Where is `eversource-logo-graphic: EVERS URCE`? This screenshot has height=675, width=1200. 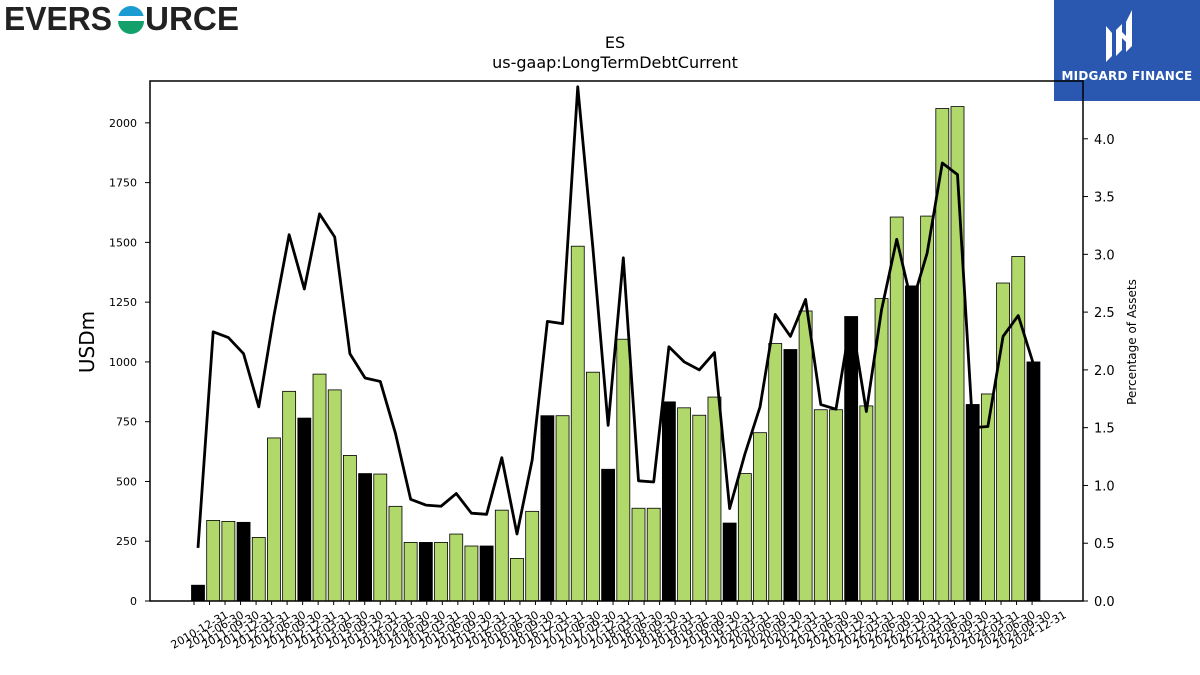
eversource-logo-graphic: EVERS URCE is located at coordinates (121, 18).